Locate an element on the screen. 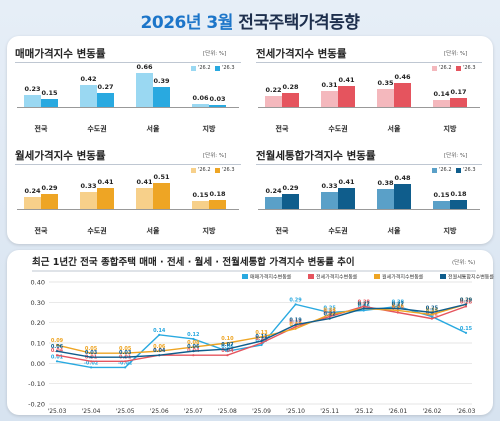 This screenshot has height=421, width=500. title-year: 2026년 3월 is located at coordinates (187, 23).